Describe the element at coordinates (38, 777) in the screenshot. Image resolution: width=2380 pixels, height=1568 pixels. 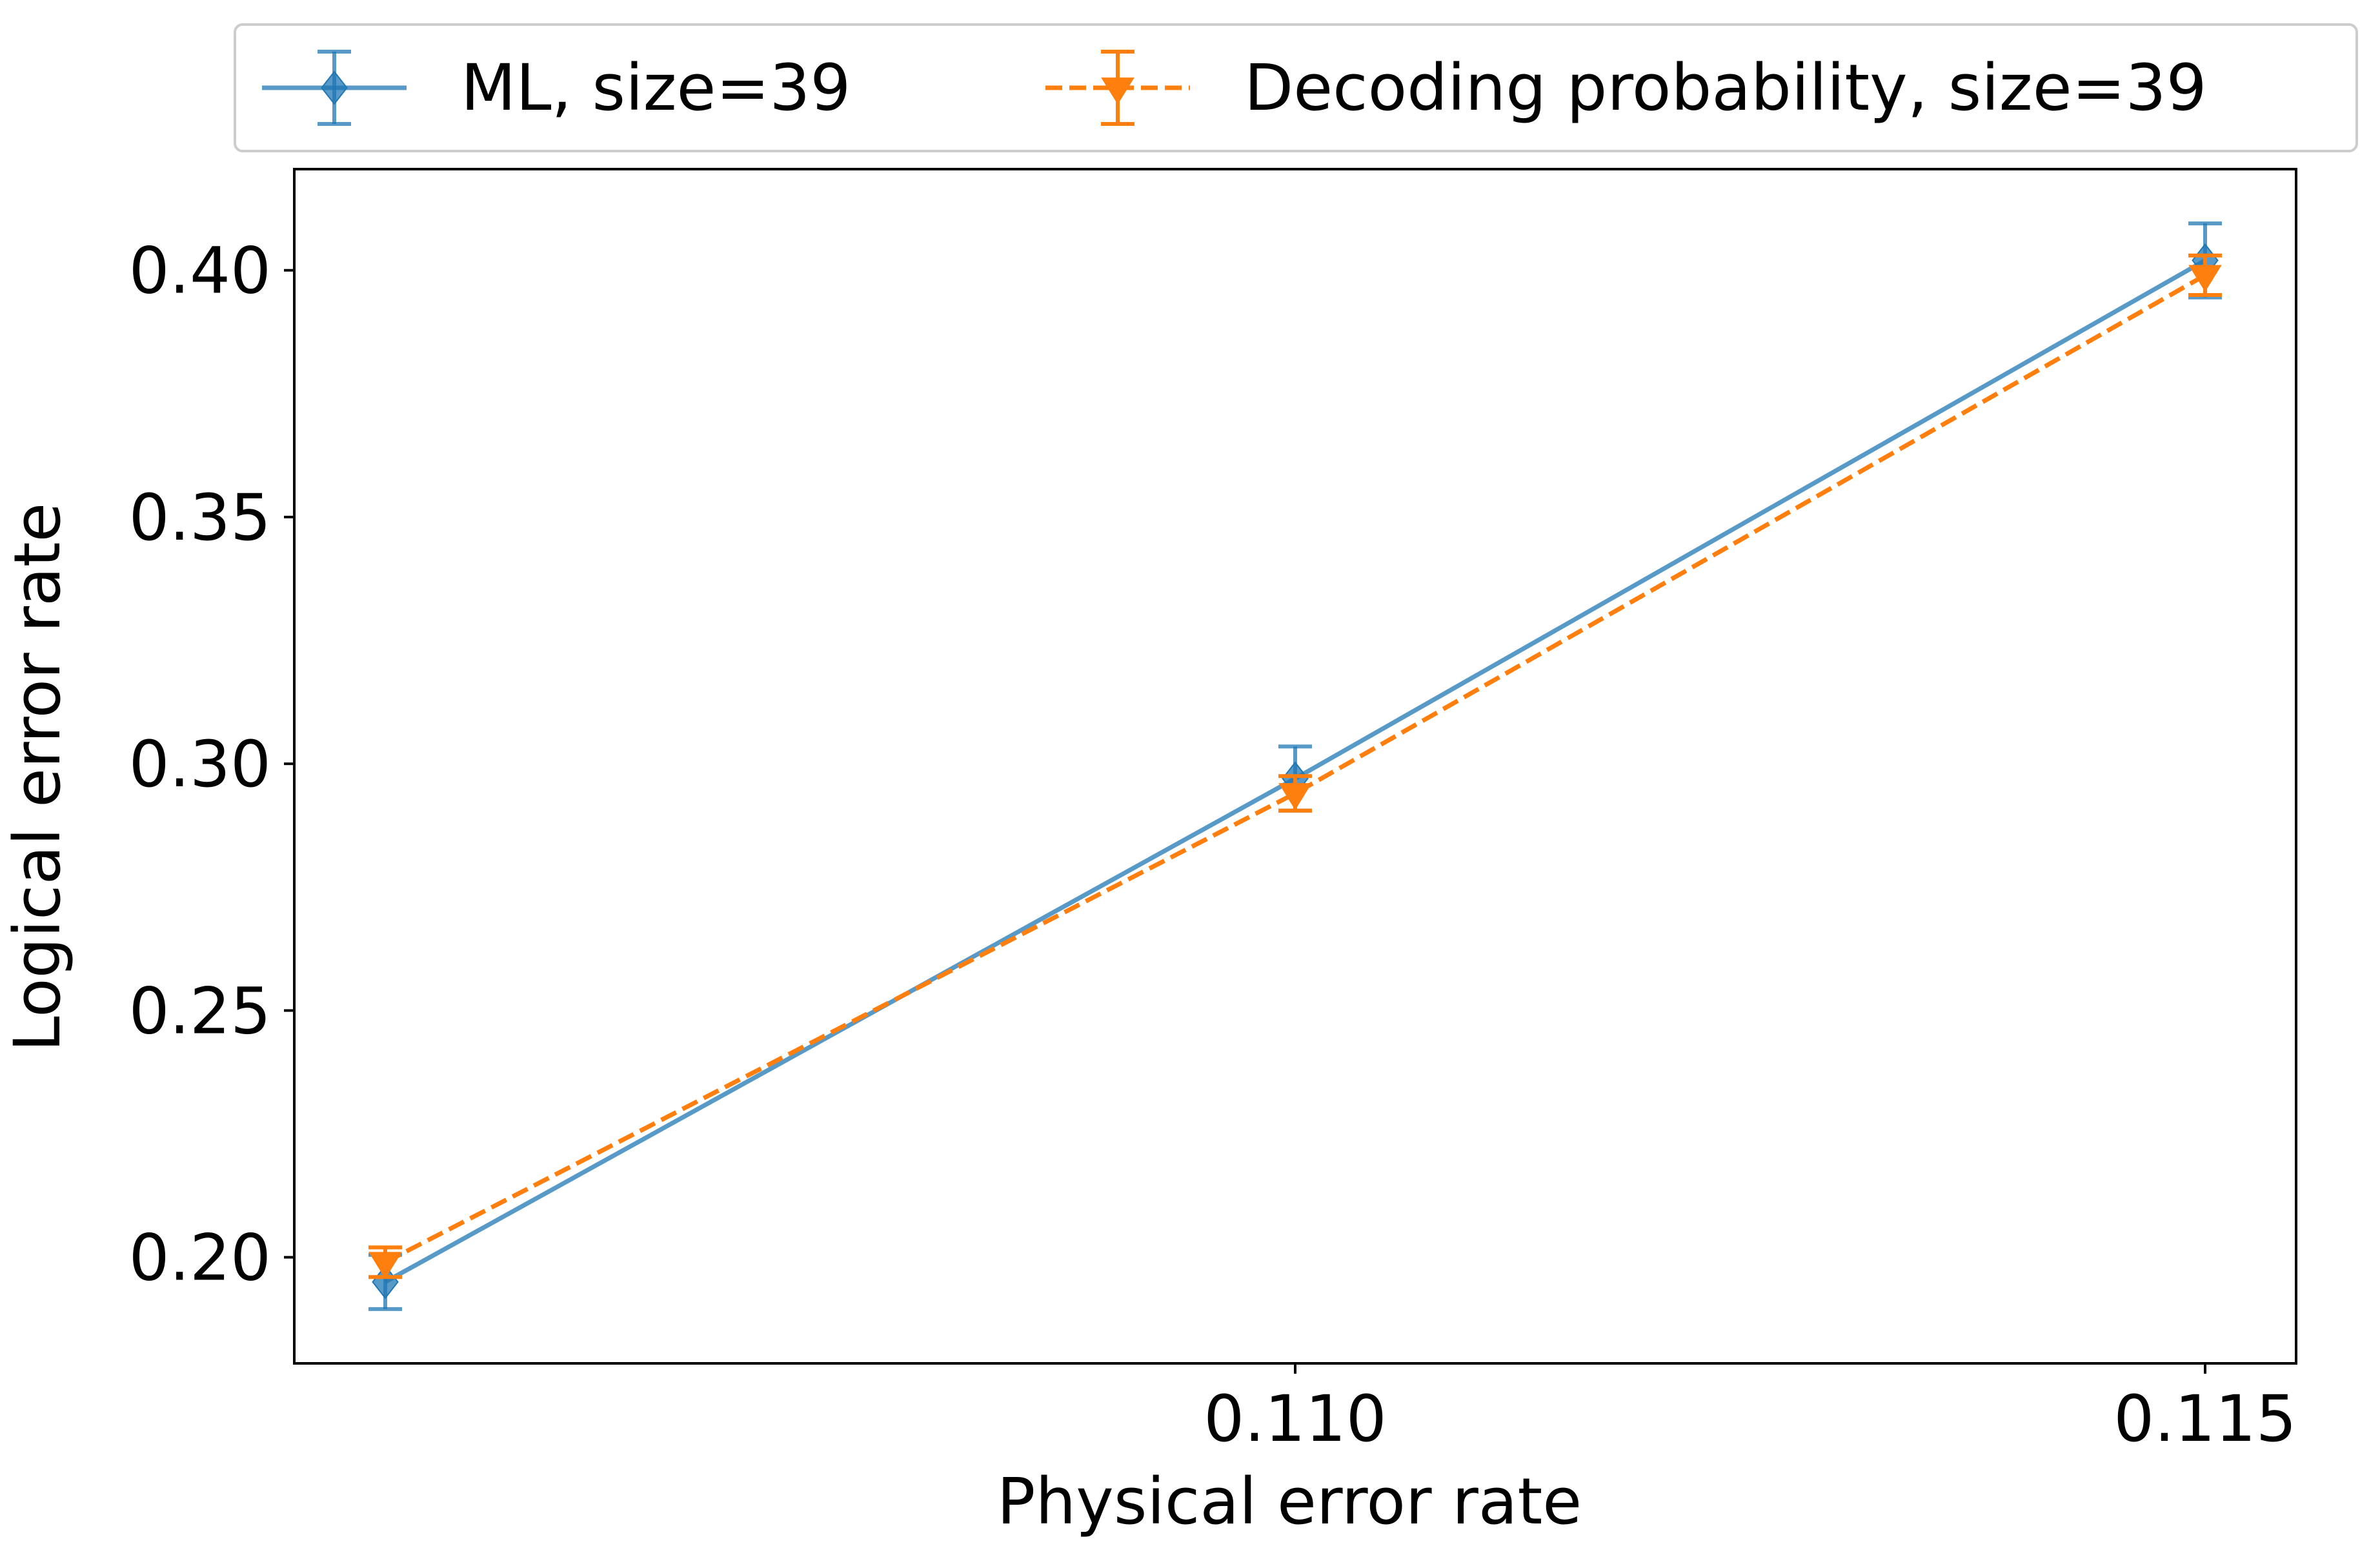
I see `y-axis-label: Logical error rate` at that location.